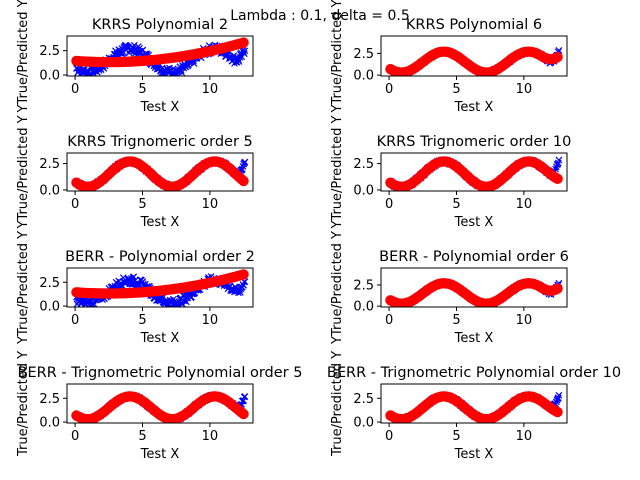 The height and width of the screenshot is (480, 640). What do you see at coordinates (337, 404) in the screenshot?
I see `y-axis-label: True/Predicted Y` at bounding box center [337, 404].